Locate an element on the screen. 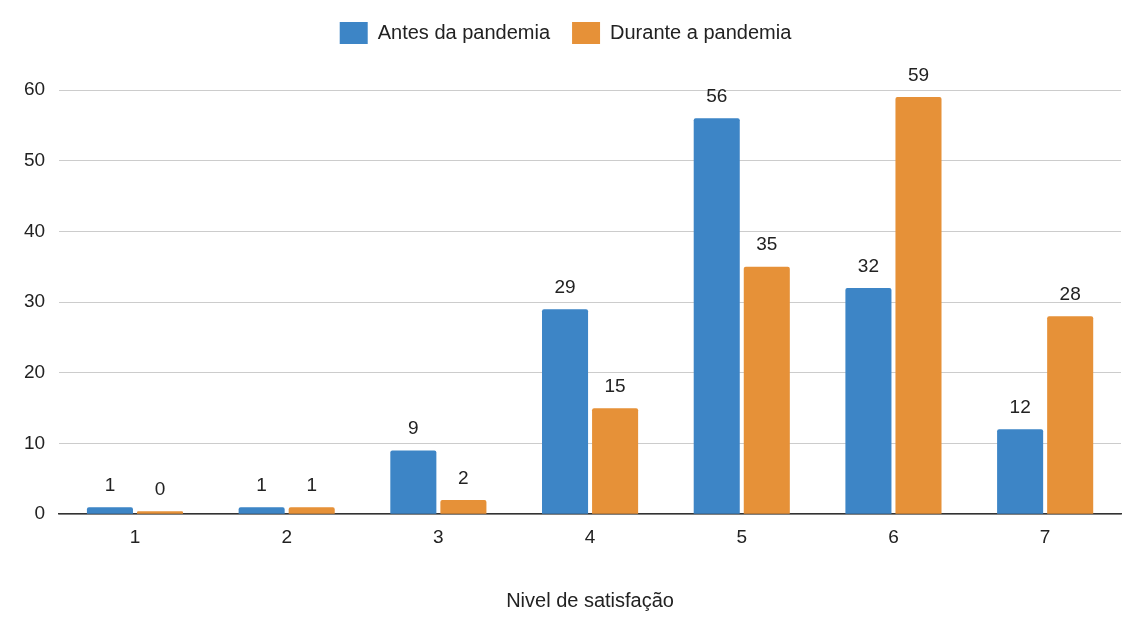 The height and width of the screenshot is (625, 1131). data-label: 12 is located at coordinates (1020, 407).